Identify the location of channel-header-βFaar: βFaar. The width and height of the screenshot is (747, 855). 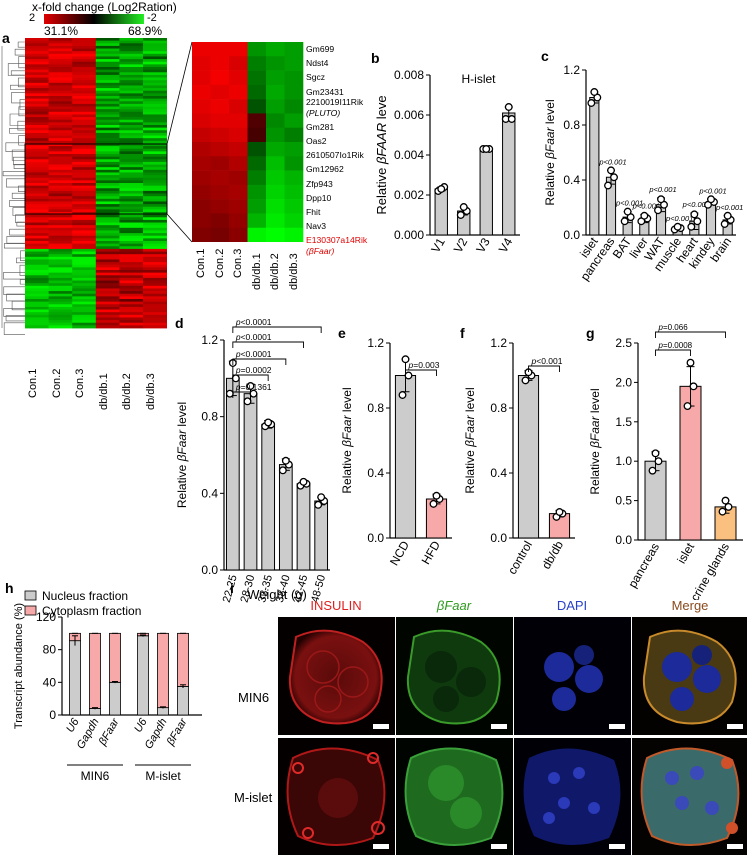
(454, 605).